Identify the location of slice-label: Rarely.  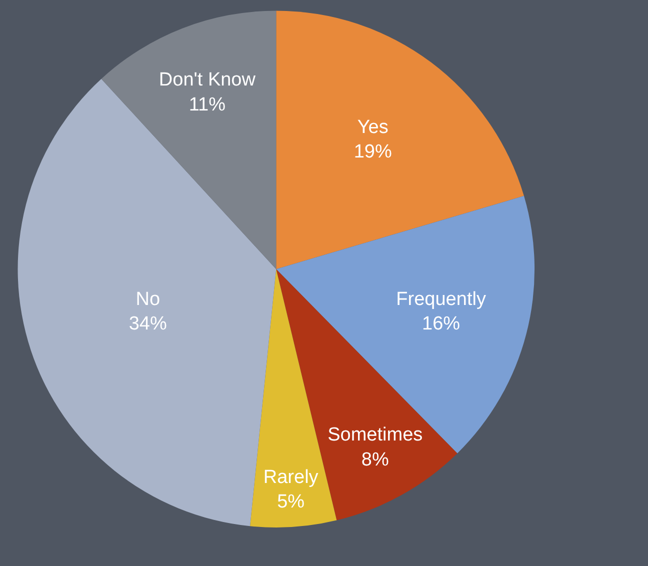
(291, 477).